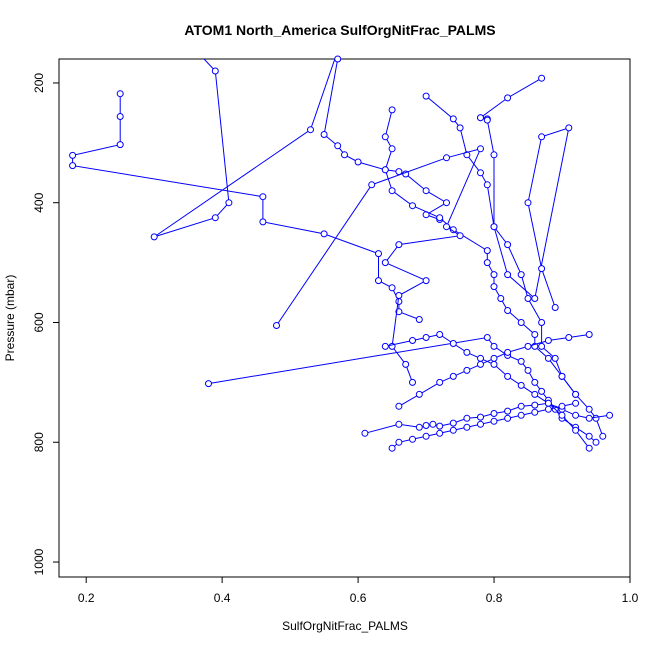 The image size is (650, 650). What do you see at coordinates (45, 324) in the screenshot?
I see `y-axis: 200 400 600 800 1000` at bounding box center [45, 324].